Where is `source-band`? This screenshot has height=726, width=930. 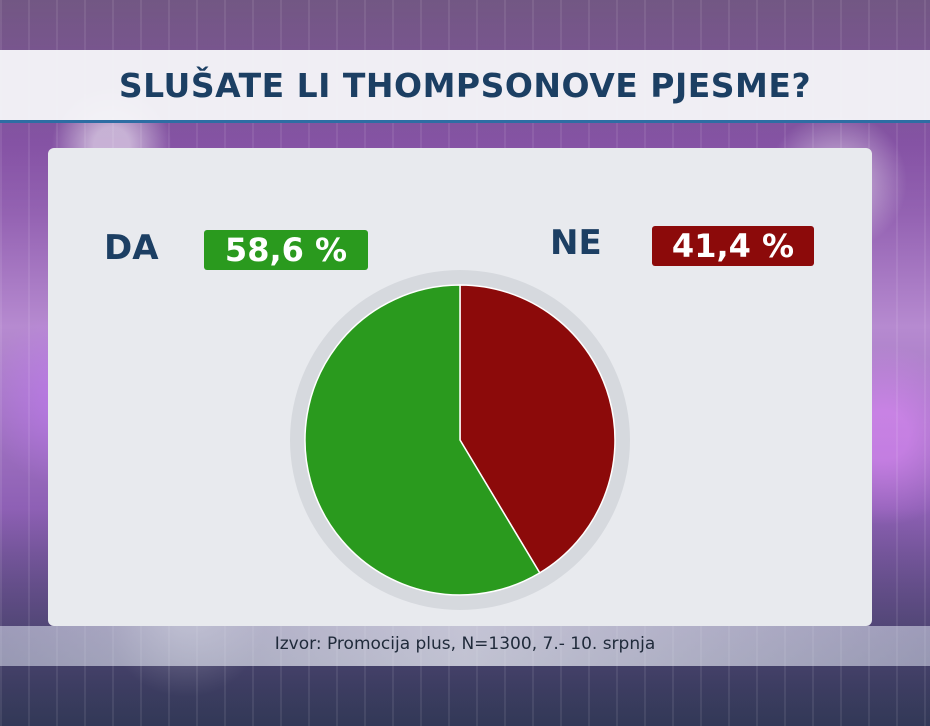
source-band is located at coordinates (465, 646).